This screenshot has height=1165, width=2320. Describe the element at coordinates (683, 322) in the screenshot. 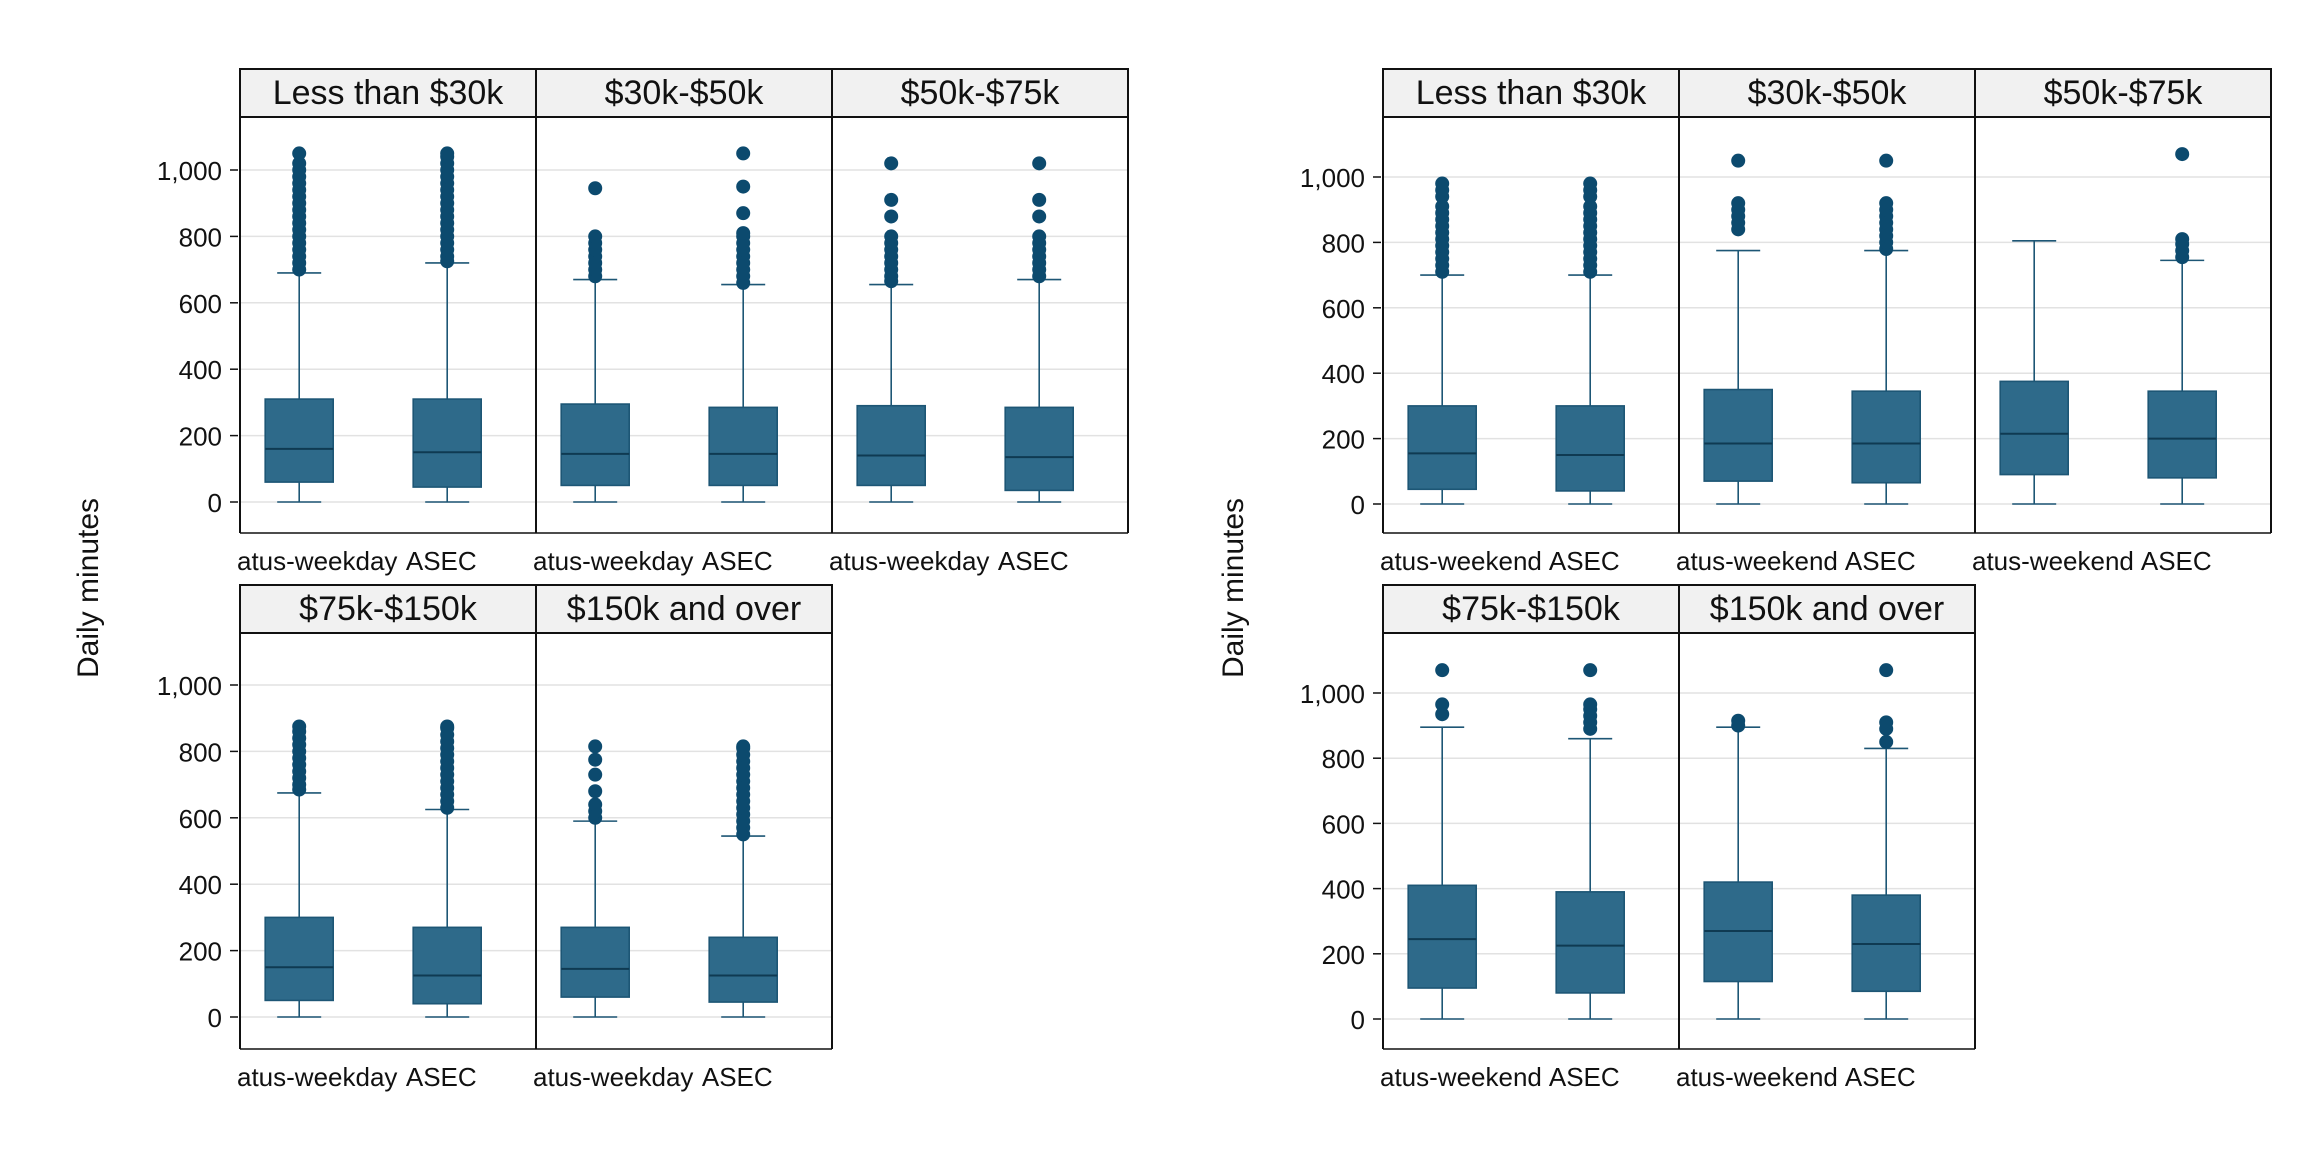

I see `panel-2: $30k-$50k atus-weekday ASEC` at that location.